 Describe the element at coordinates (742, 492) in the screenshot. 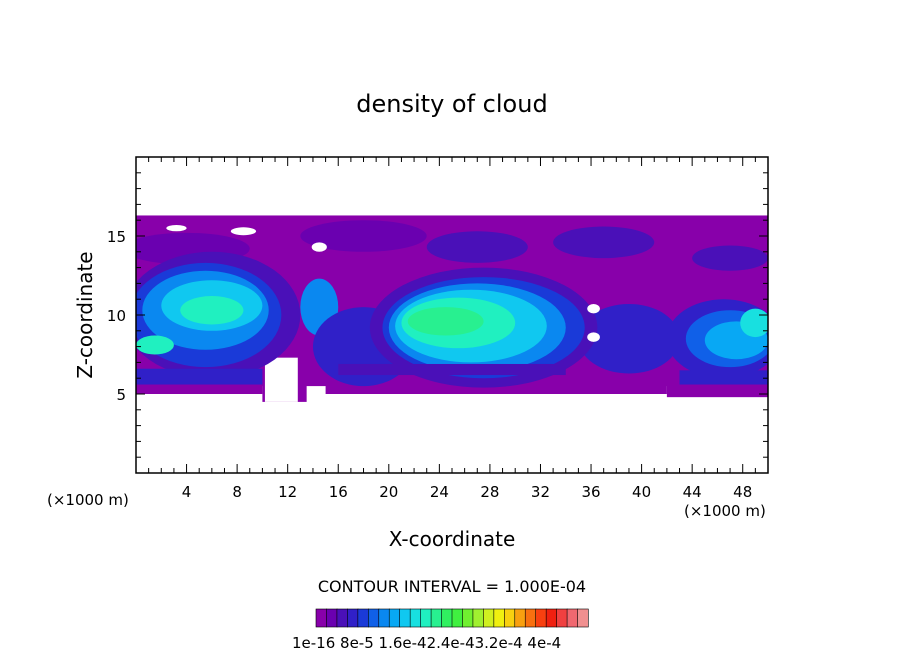

I see `x-tick-label: 48` at that location.